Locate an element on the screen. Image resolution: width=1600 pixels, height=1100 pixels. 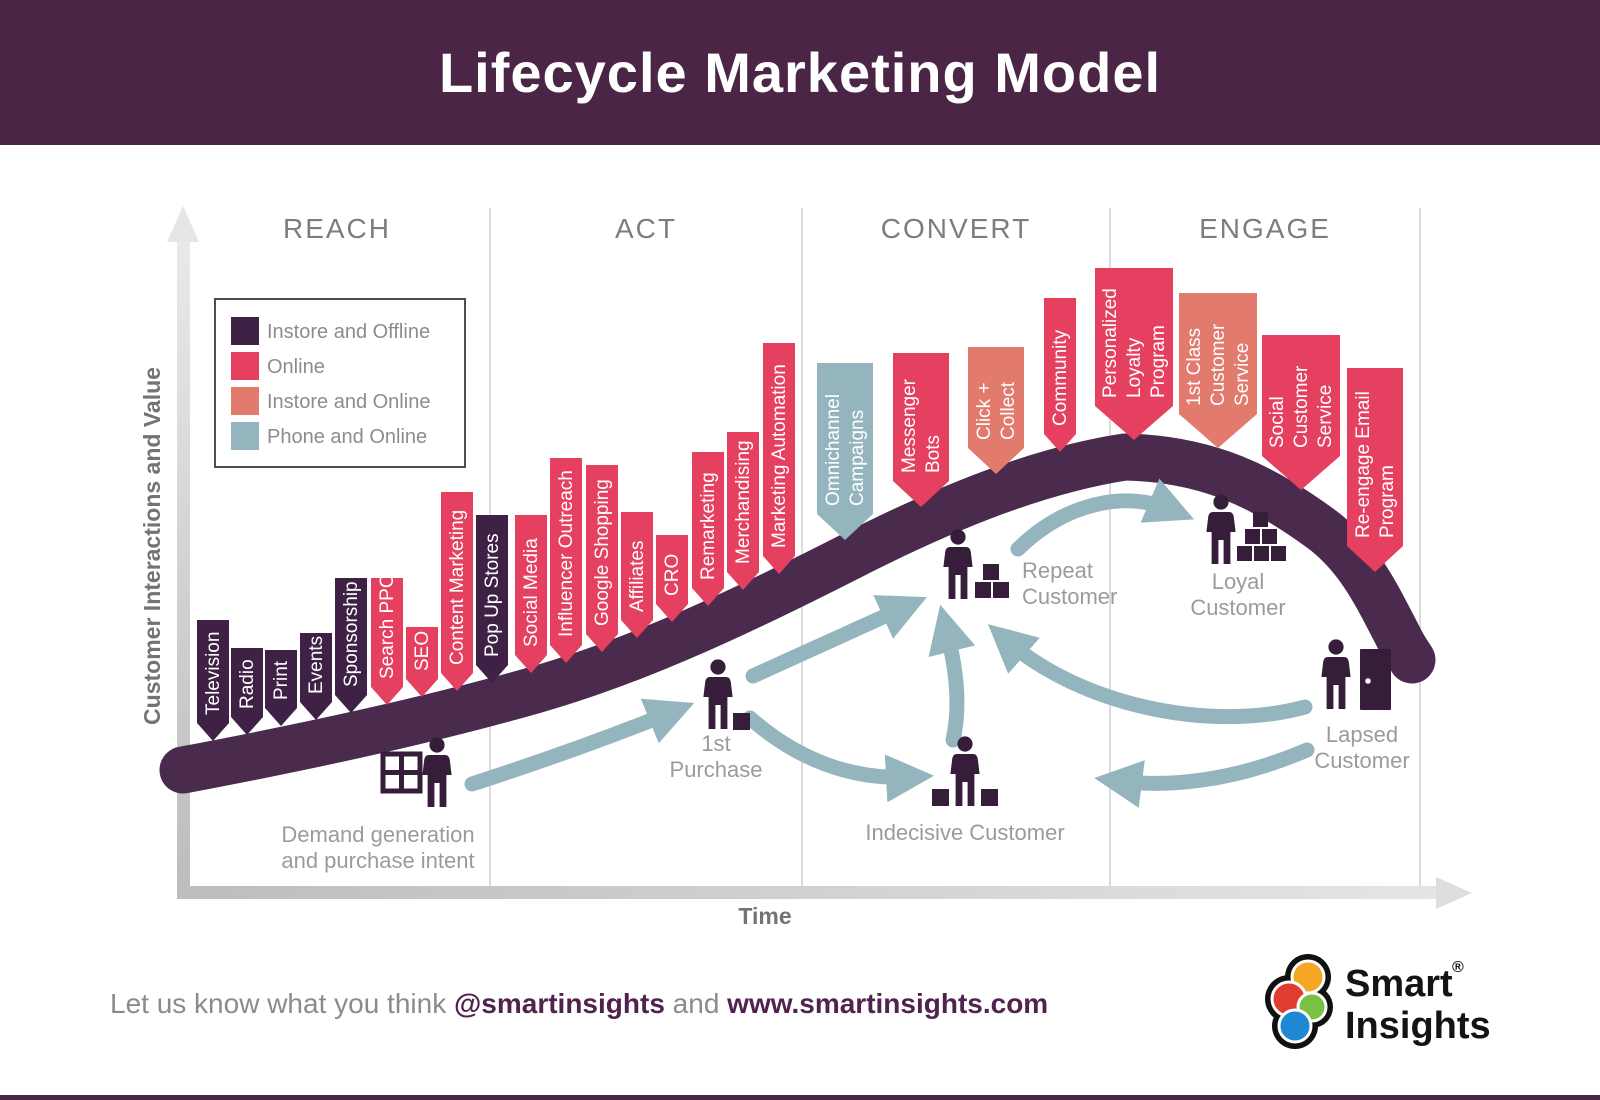
channel-print: Print is located at coordinates (281, 688).